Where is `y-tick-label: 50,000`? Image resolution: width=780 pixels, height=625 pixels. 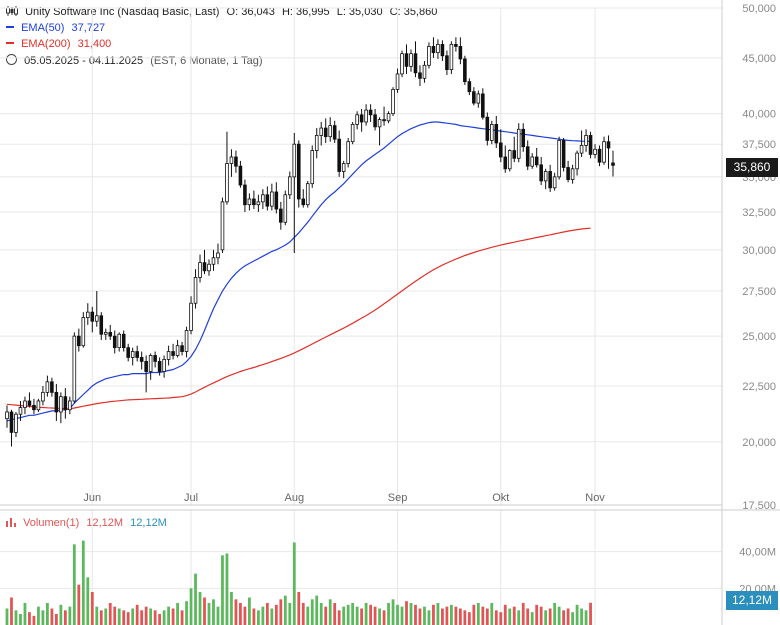
y-tick-label: 50,000 is located at coordinates (759, 9).